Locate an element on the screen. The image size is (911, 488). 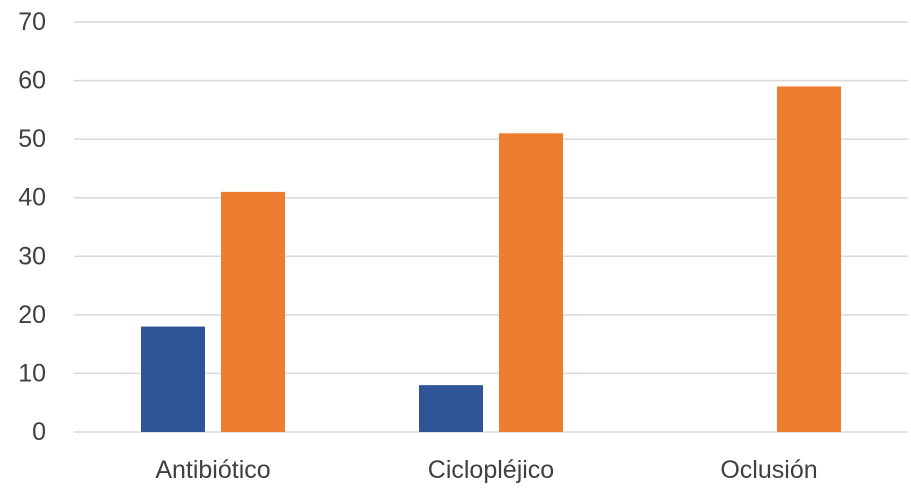
y-tick-label: 20 is located at coordinates (32, 315).